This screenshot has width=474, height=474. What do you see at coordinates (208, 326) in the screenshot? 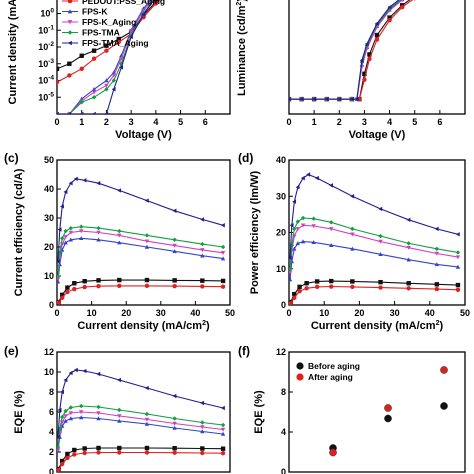
I see `x-axis-label-tail: )` at bounding box center [208, 326].